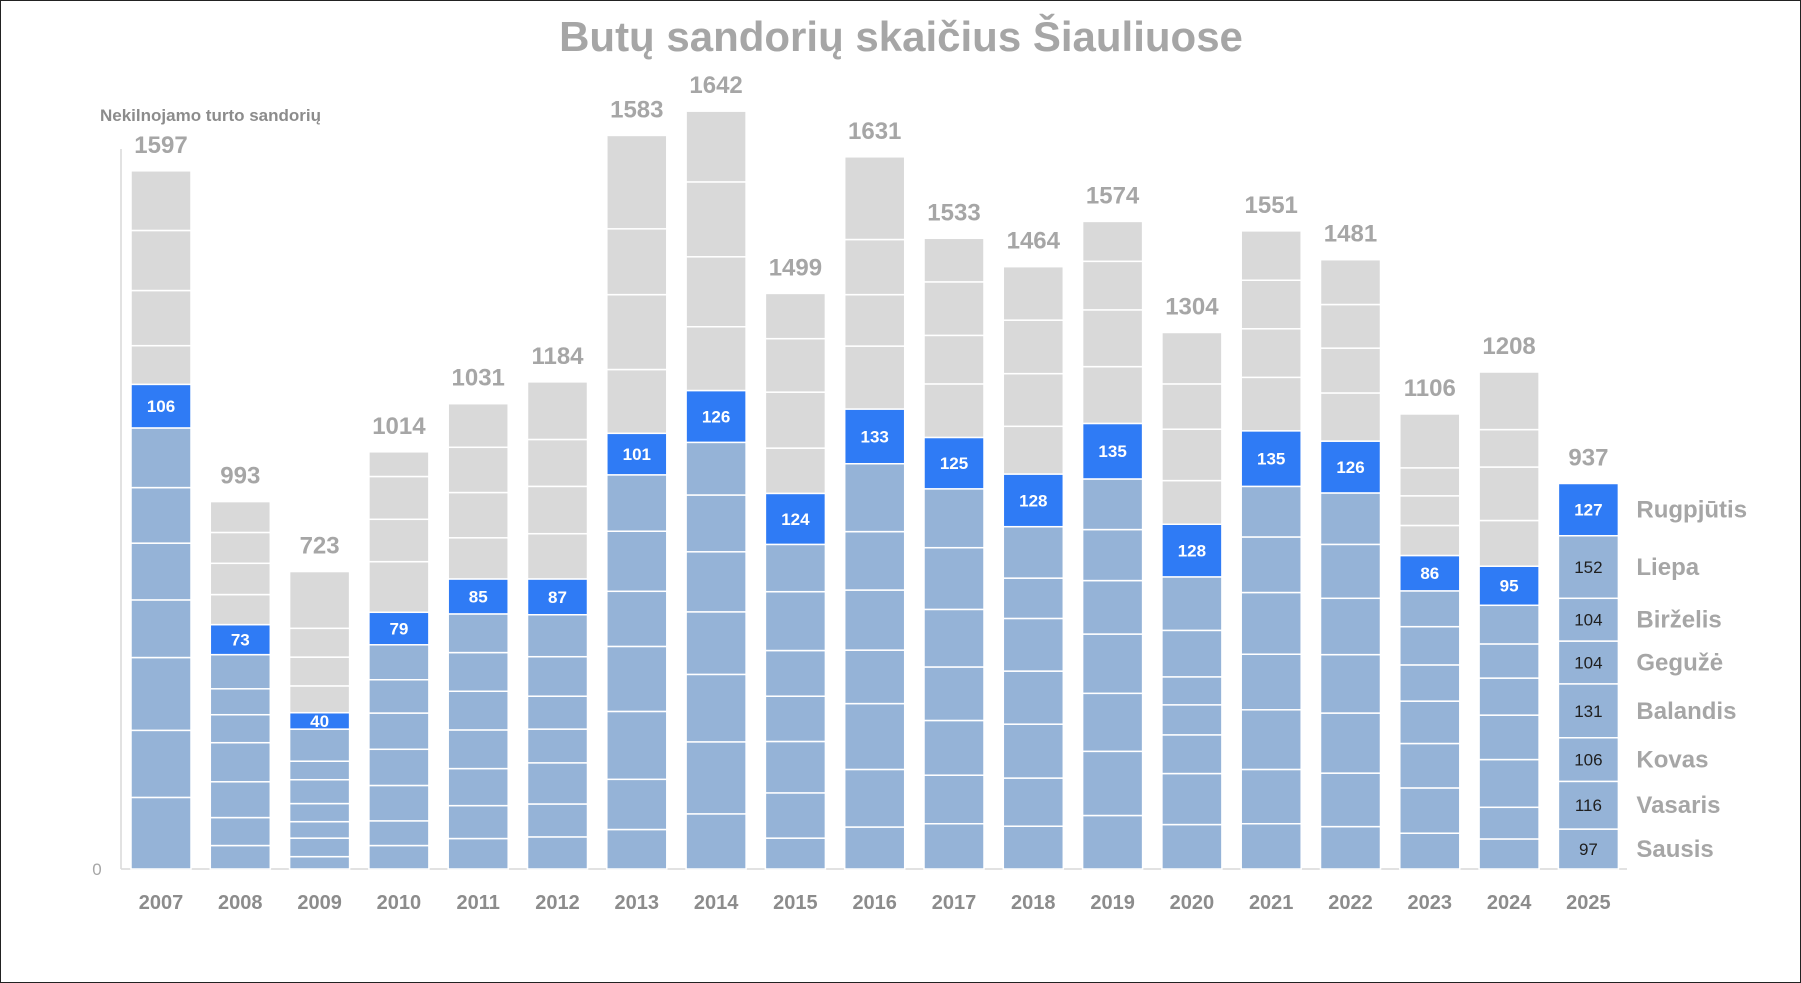 The width and height of the screenshot is (1801, 983). What do you see at coordinates (954, 463) in the screenshot?
I see `bar-segment-2017-rugpjūtis` at bounding box center [954, 463].